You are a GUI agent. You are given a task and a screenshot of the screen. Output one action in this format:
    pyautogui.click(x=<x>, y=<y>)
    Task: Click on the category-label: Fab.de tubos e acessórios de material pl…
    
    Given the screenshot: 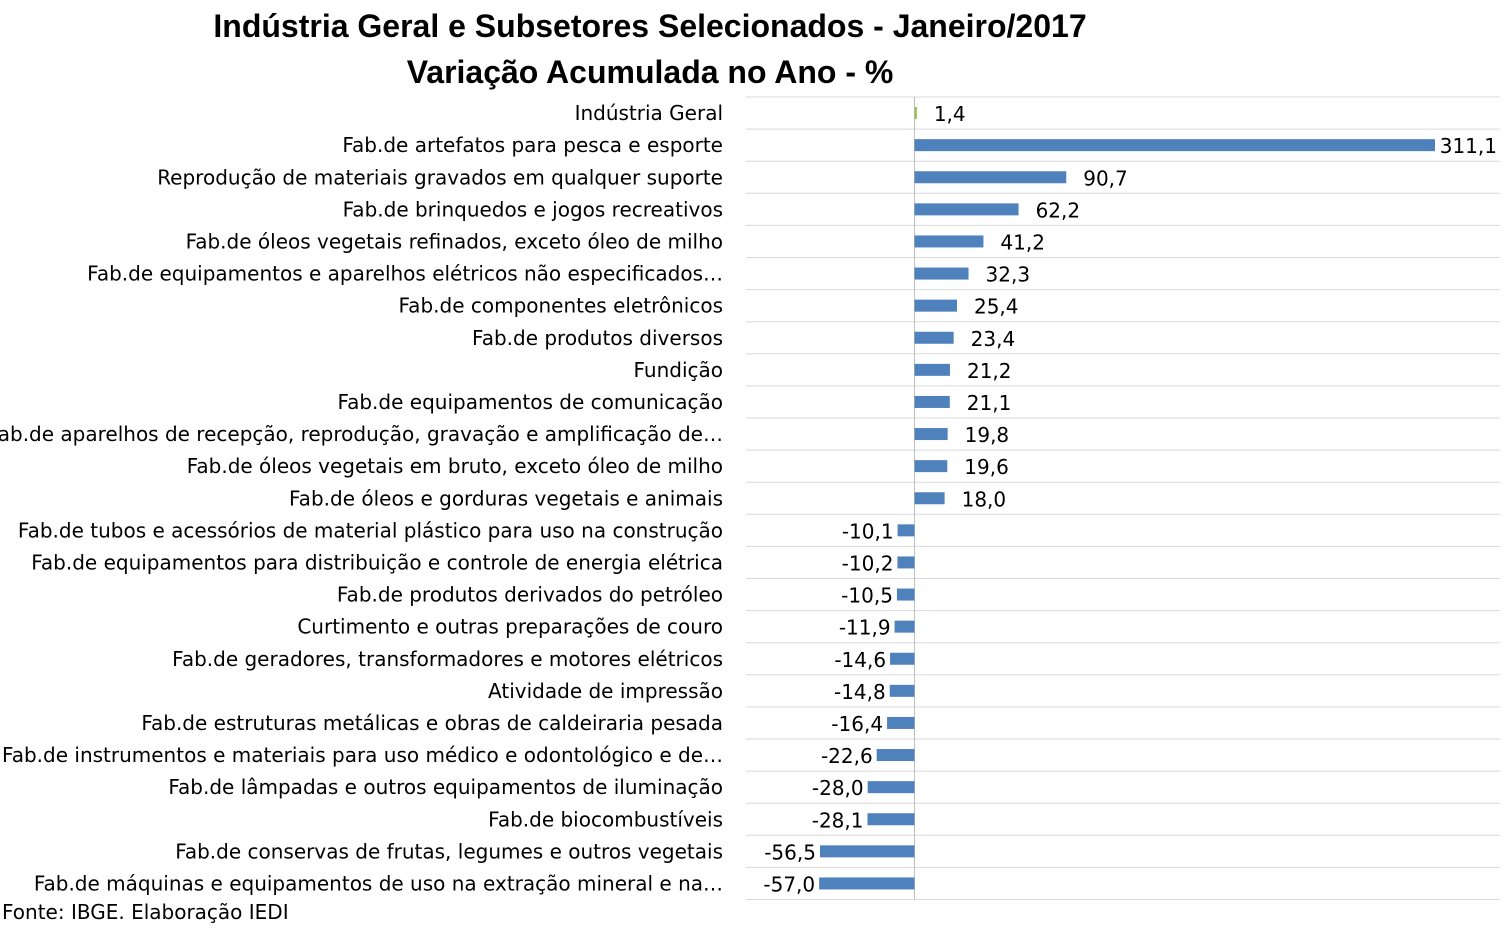 What is the action you would take?
    pyautogui.click(x=370, y=530)
    